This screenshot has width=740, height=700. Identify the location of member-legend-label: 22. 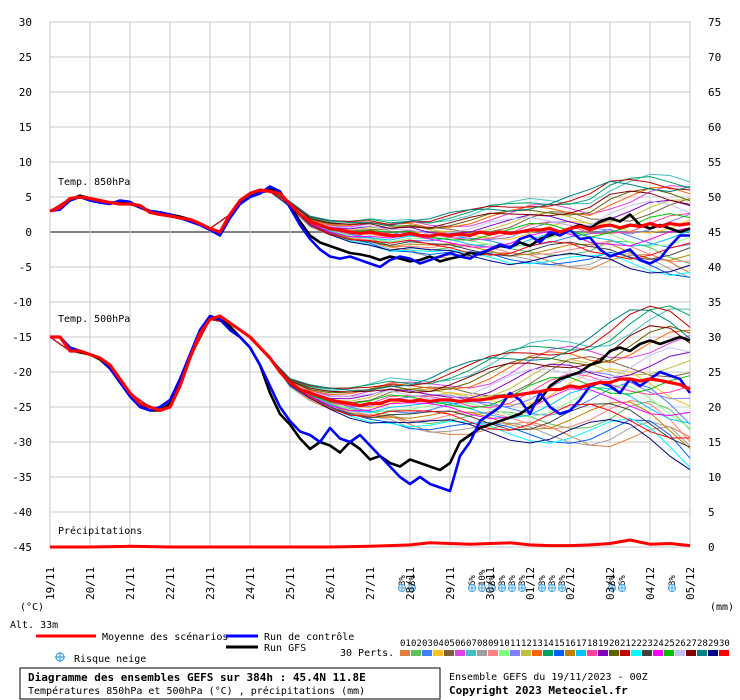
(636, 644).